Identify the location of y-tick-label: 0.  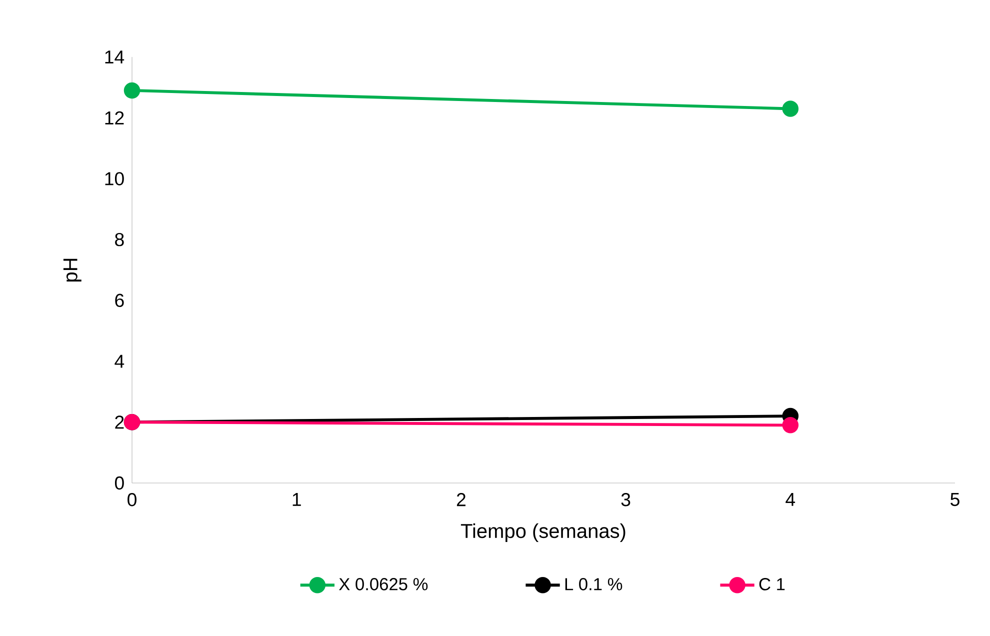
(119, 483).